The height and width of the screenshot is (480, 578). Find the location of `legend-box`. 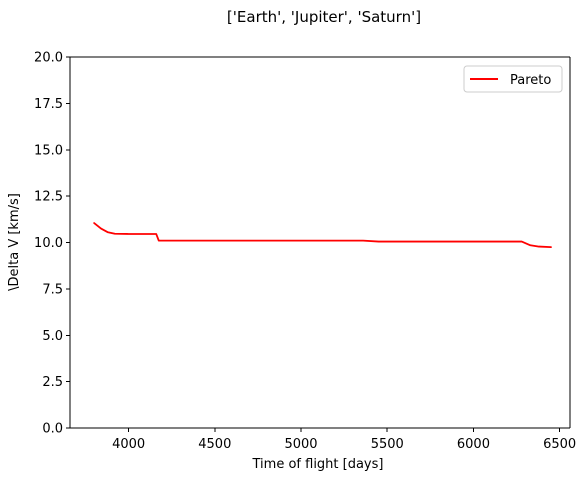

legend-box is located at coordinates (513, 79).